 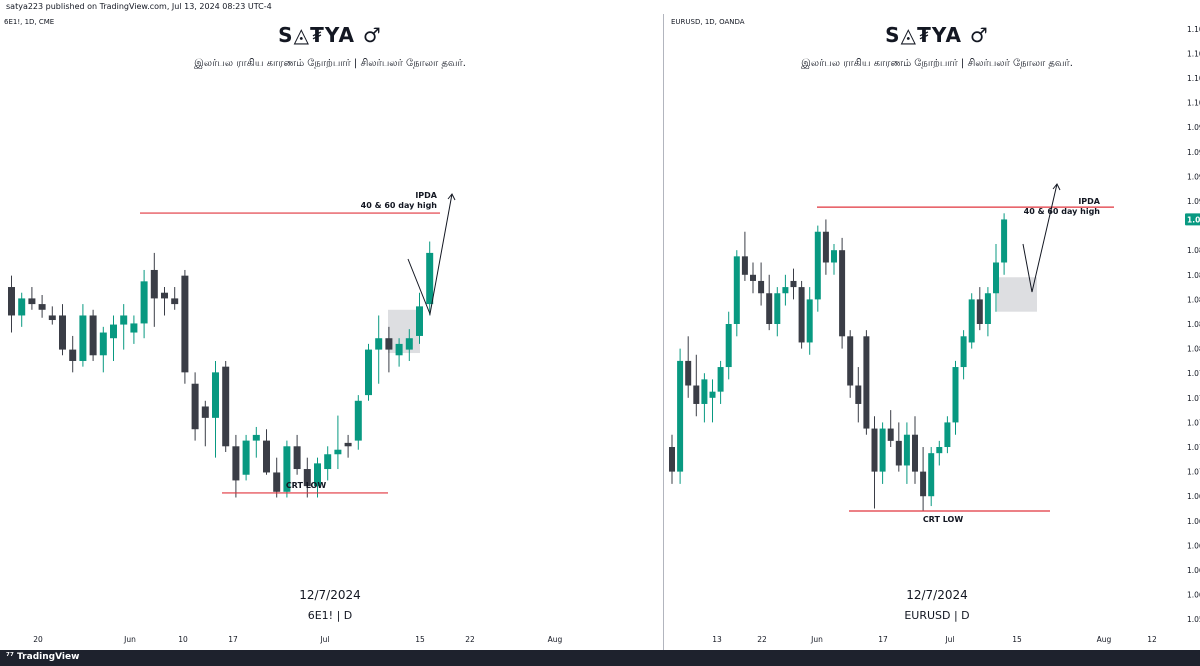 I want to click on y-tick-label: 1.08000, so click(x=1193, y=349).